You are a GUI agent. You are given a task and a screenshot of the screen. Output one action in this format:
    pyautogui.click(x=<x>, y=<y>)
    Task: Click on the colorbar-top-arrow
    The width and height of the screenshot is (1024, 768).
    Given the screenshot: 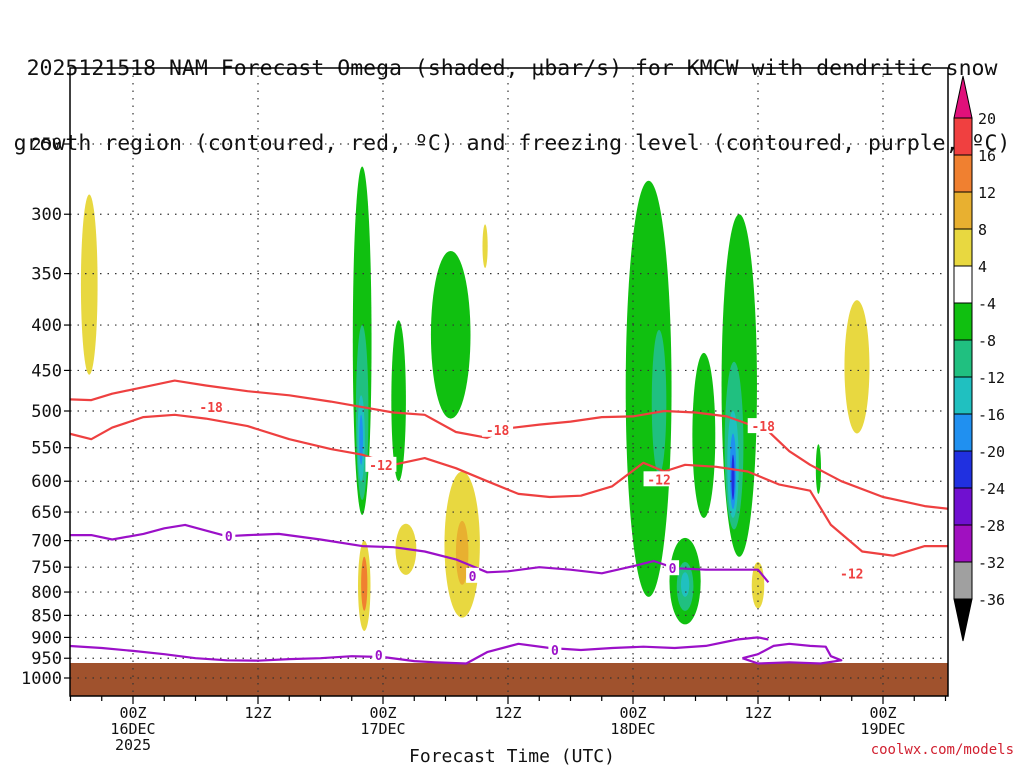 What is the action you would take?
    pyautogui.click(x=963, y=97)
    